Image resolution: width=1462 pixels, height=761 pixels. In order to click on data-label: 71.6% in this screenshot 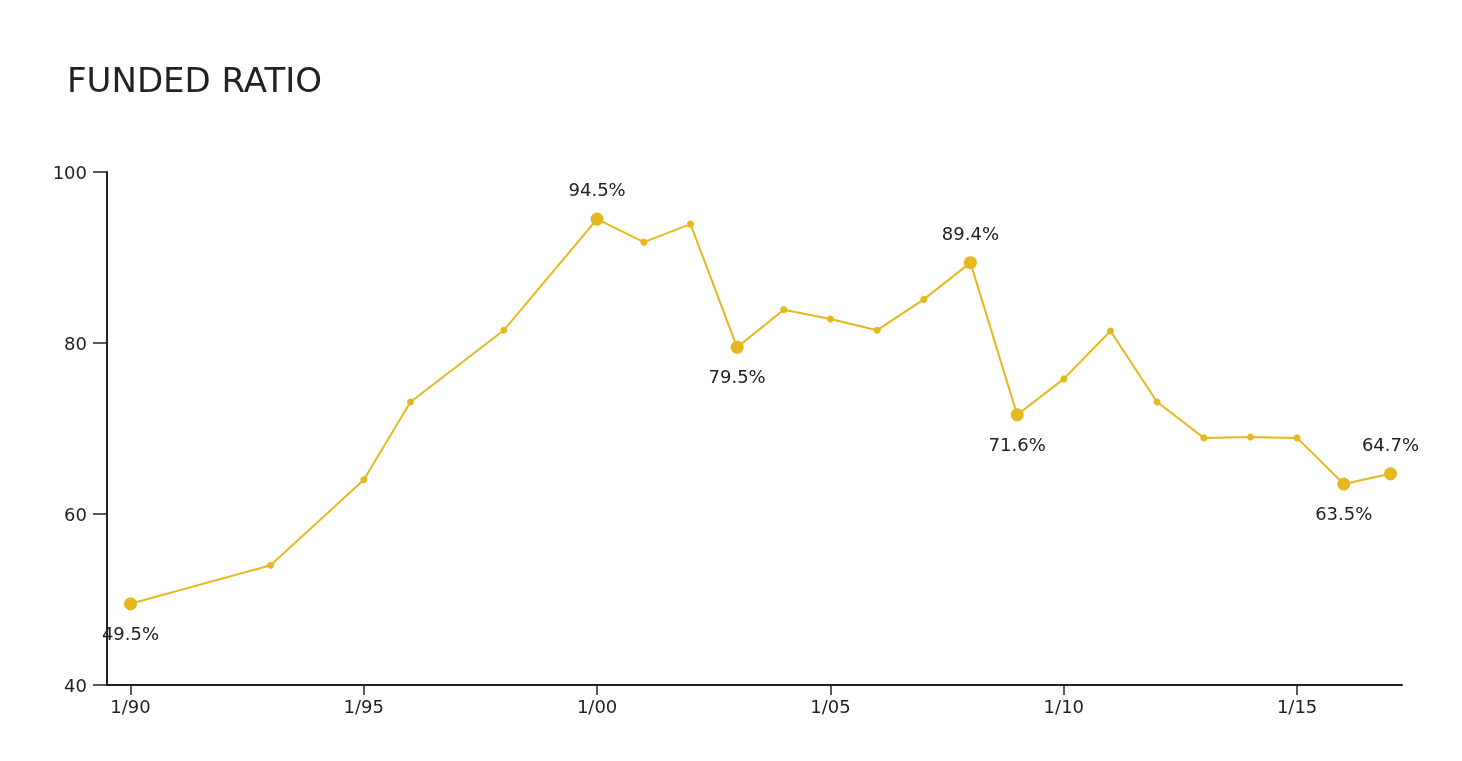, I will do `click(1017, 444)`.